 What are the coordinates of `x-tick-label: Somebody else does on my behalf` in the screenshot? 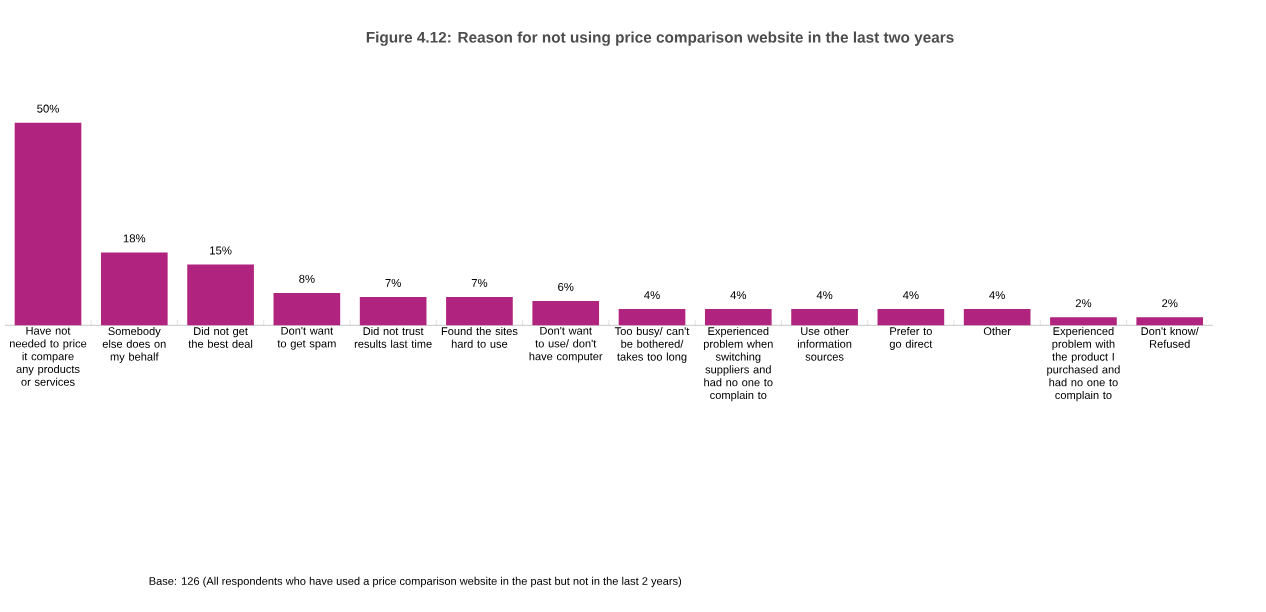 It's located at (134, 344).